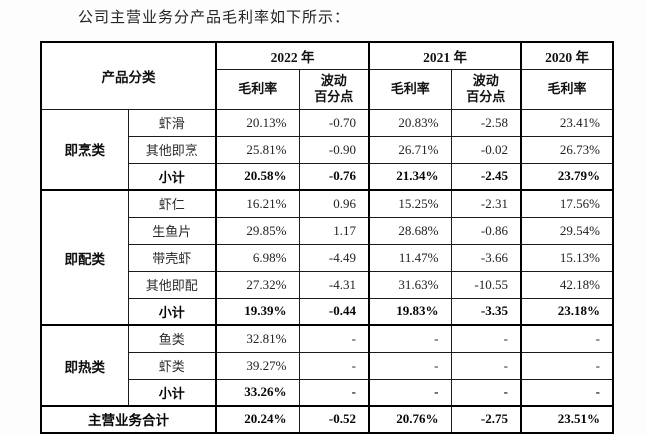 The width and height of the screenshot is (646, 434). What do you see at coordinates (334, 284) in the screenshot?
I see `value-cell: -4.31` at bounding box center [334, 284].